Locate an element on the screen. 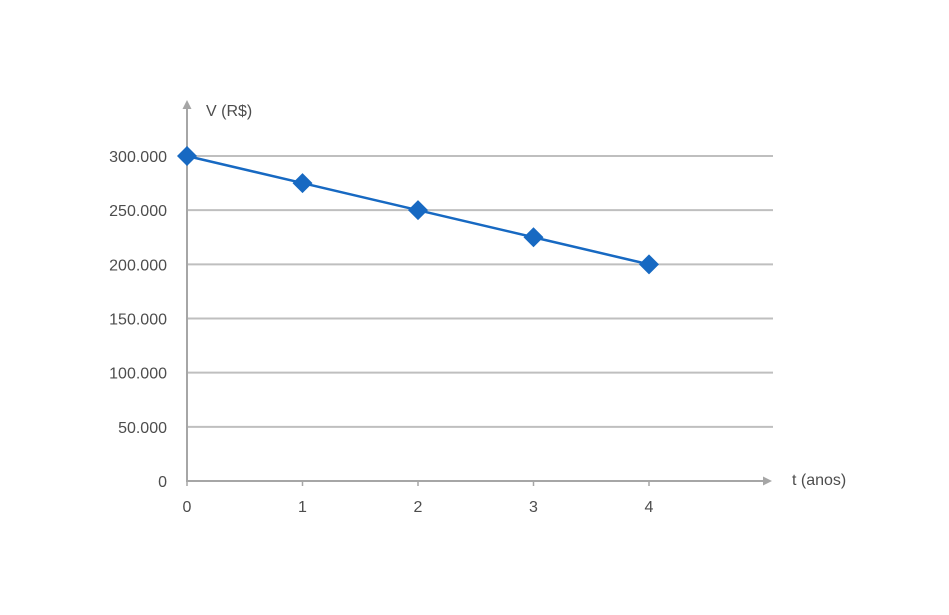  y-tick-label: 0 is located at coordinates (162, 482).